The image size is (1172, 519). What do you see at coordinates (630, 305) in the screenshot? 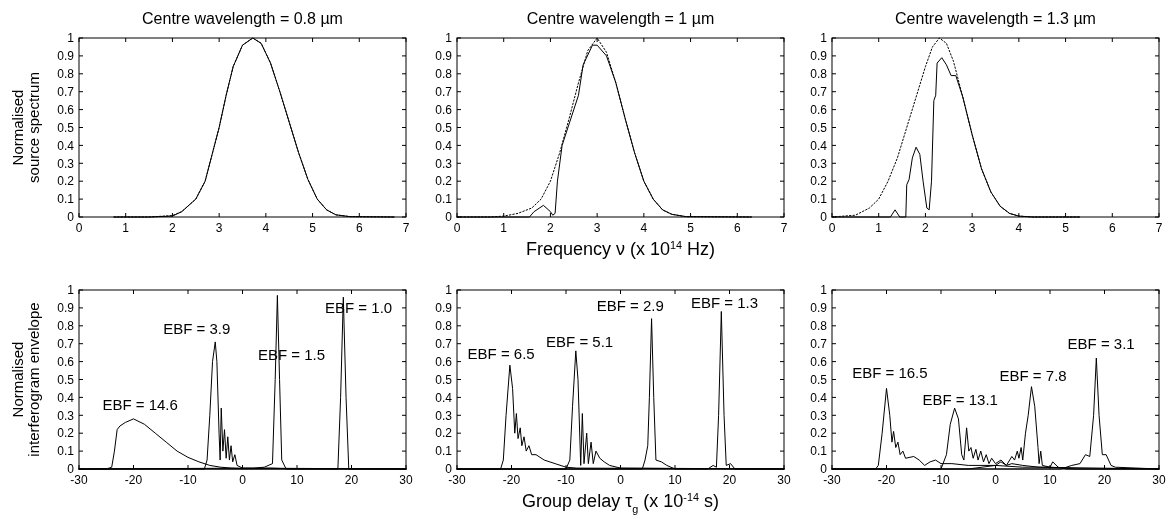
I see `annotation: EBF = 2.9` at bounding box center [630, 305].